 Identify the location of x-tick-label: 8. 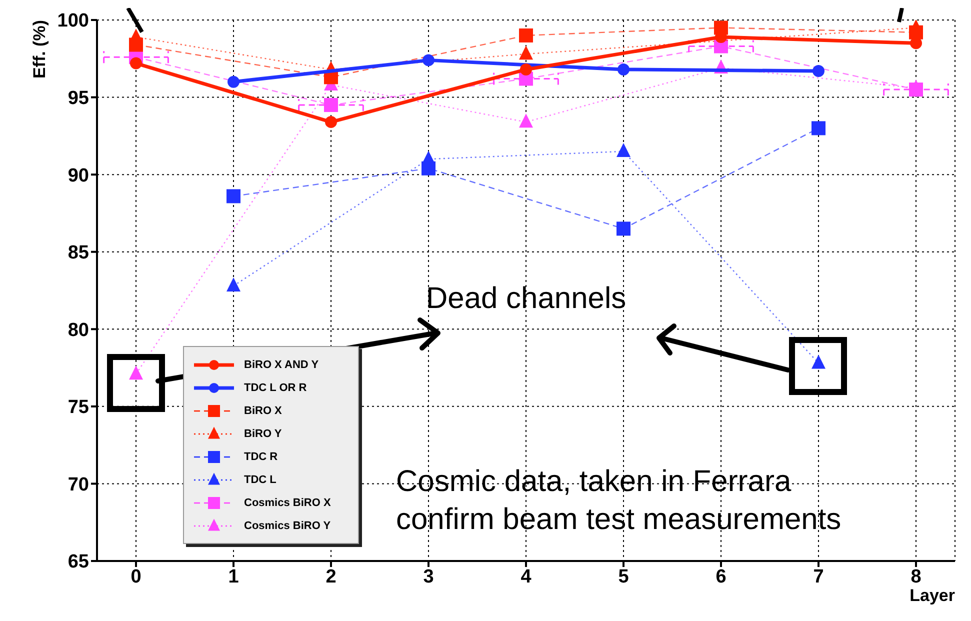
(916, 577).